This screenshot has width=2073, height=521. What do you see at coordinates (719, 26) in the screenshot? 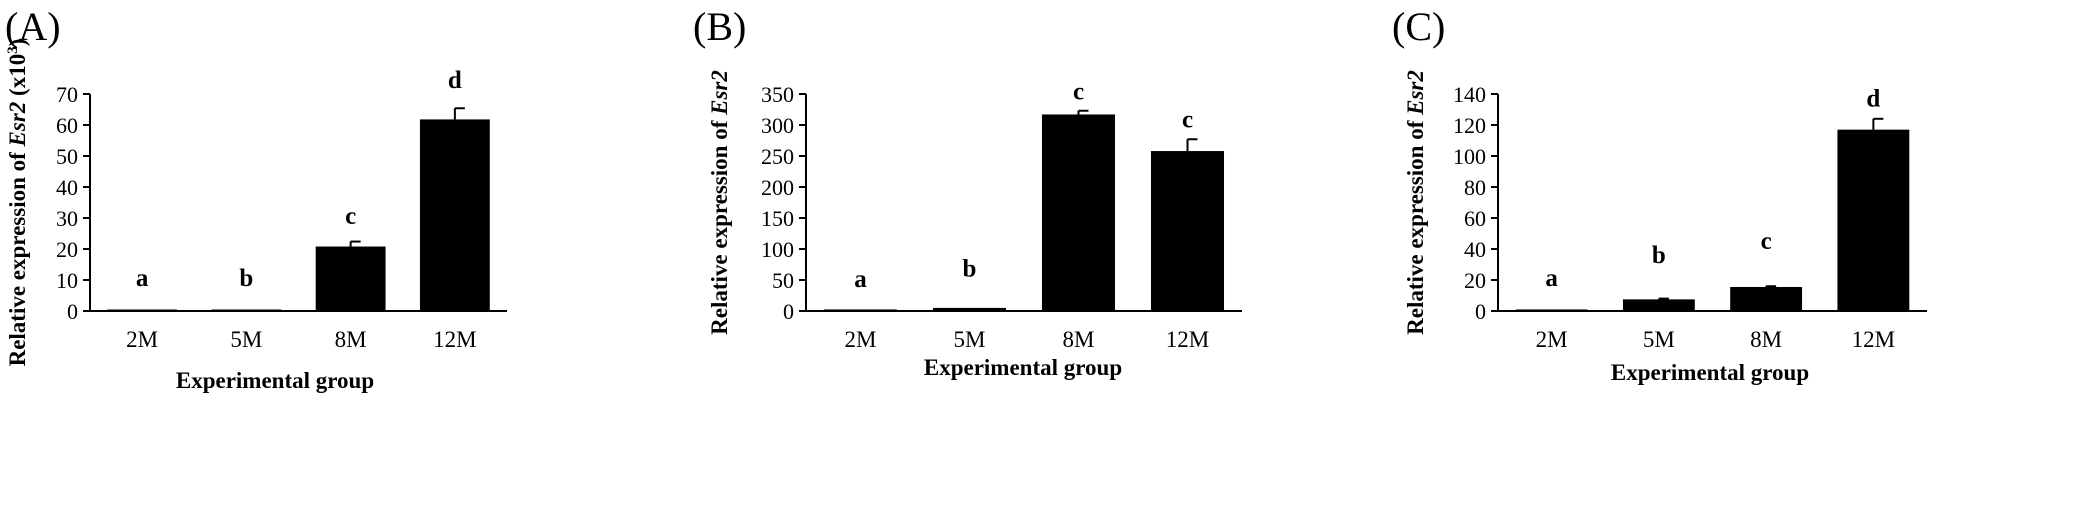
I see `panel-letter: (B)` at bounding box center [719, 26].